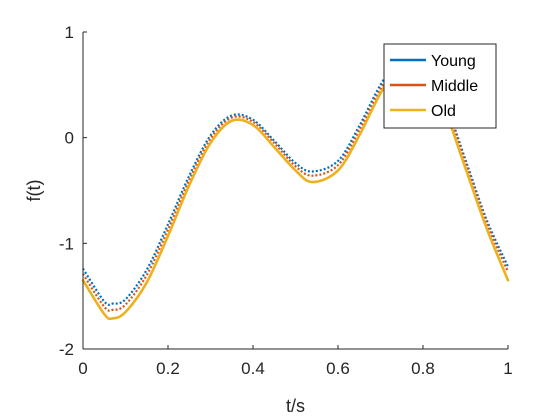 The width and height of the screenshot is (560, 420). I want to click on y-tick-label: 0, so click(69, 138).